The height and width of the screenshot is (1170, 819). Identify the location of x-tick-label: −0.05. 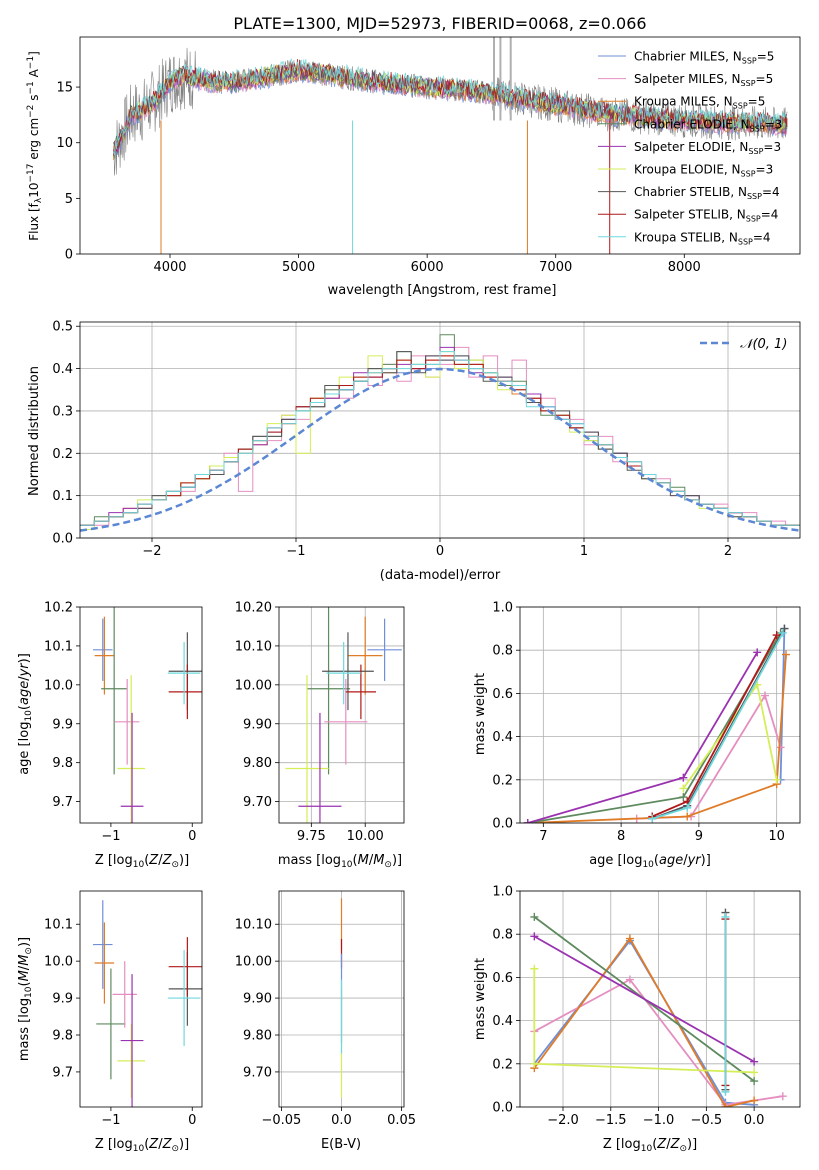
(281, 1120).